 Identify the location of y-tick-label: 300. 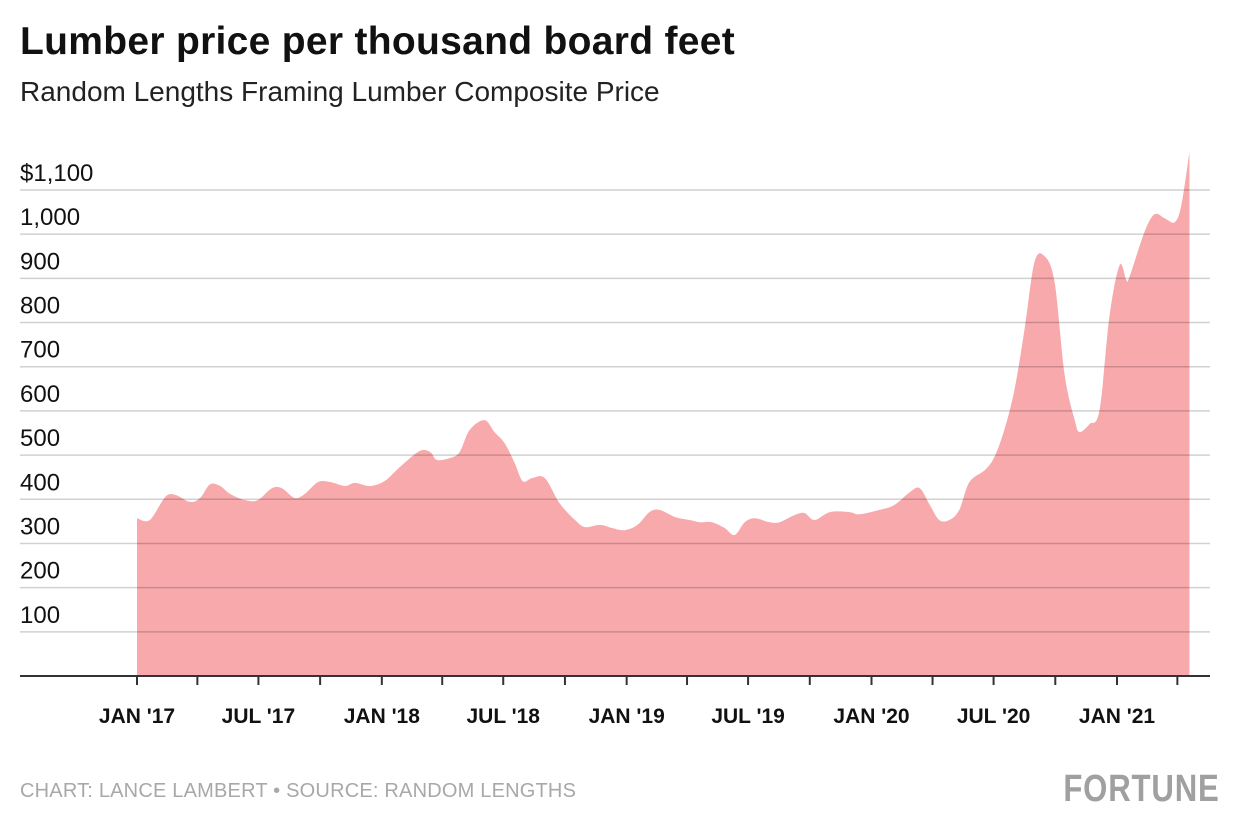
(40, 526).